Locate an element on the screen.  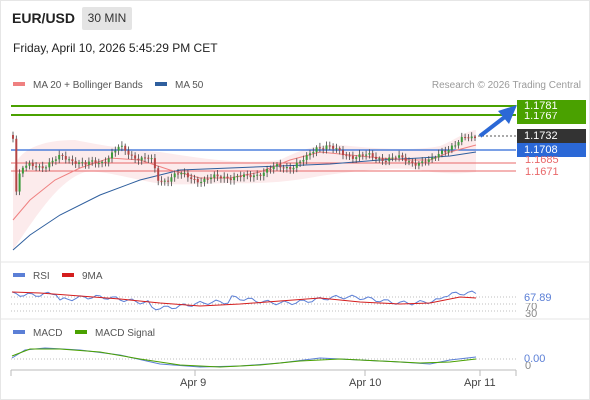
target-1-label: 1.1781 is located at coordinates (541, 106).